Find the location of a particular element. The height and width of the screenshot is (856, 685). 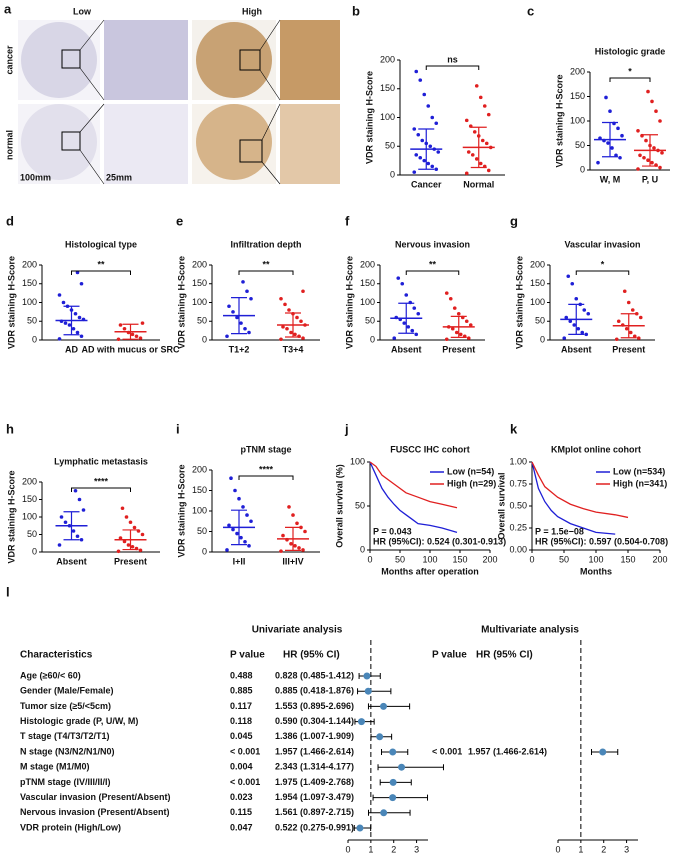

x-tick-label: 150 is located at coordinates (627, 559).